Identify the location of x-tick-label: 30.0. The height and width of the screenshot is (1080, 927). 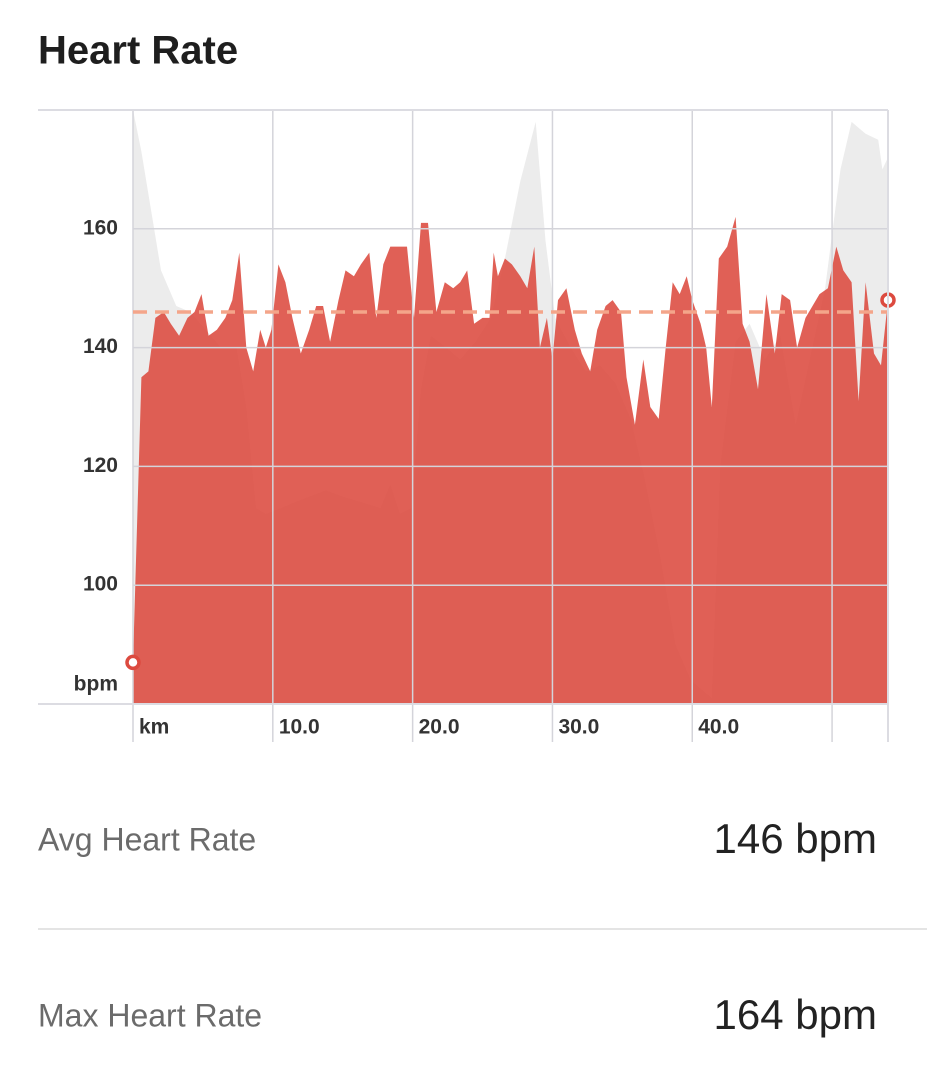
(578, 727).